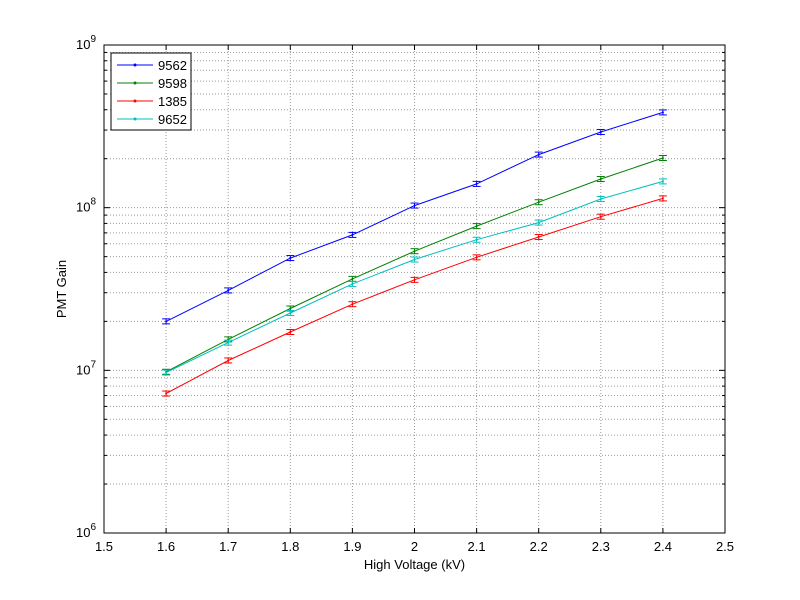 This screenshot has width=800, height=600. What do you see at coordinates (172, 119) in the screenshot?
I see `legend-label: 9652` at bounding box center [172, 119].